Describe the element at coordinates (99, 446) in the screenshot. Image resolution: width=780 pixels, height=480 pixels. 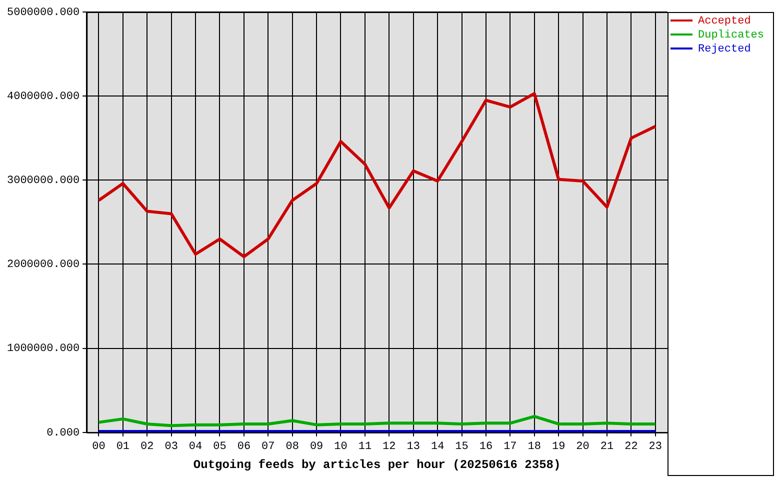
I see `x-tick-label: 00` at that location.